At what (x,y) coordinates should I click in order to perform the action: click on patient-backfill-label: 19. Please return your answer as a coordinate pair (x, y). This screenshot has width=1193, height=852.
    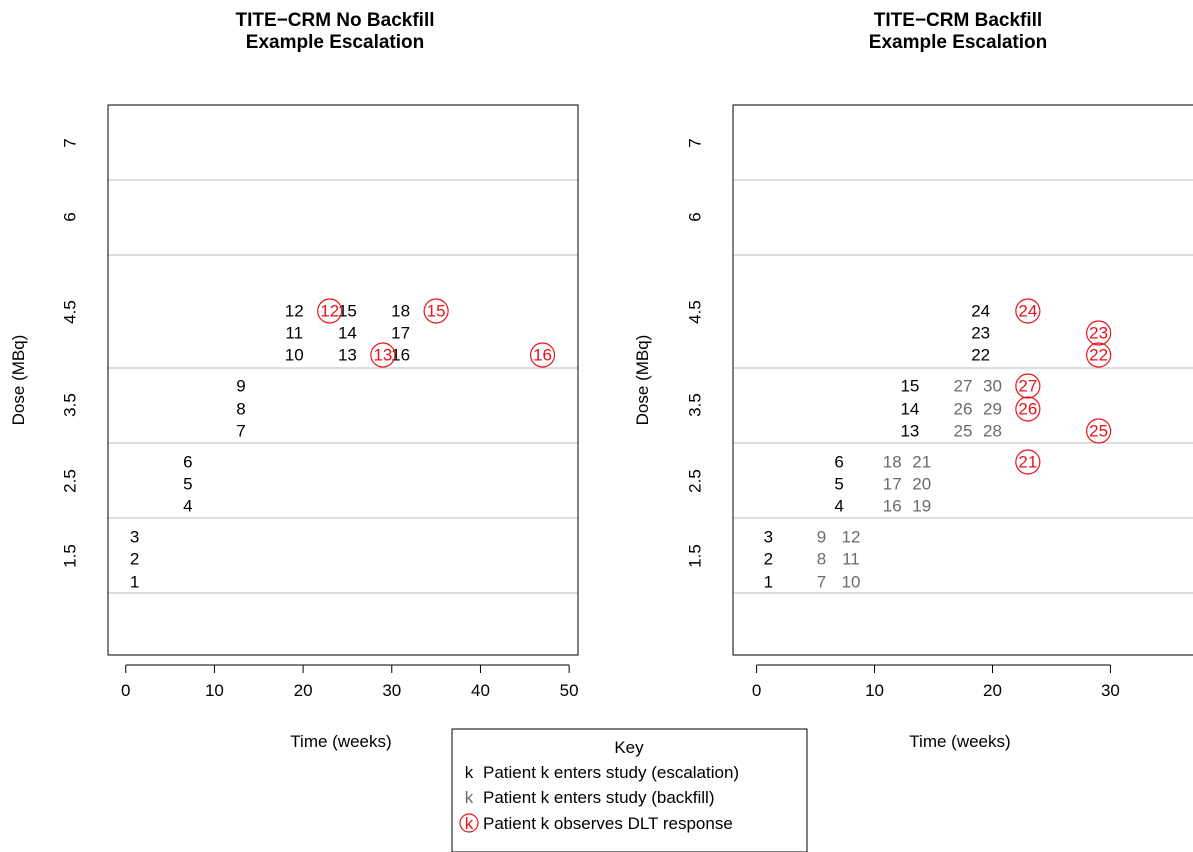
    Looking at the image, I should click on (921, 506).